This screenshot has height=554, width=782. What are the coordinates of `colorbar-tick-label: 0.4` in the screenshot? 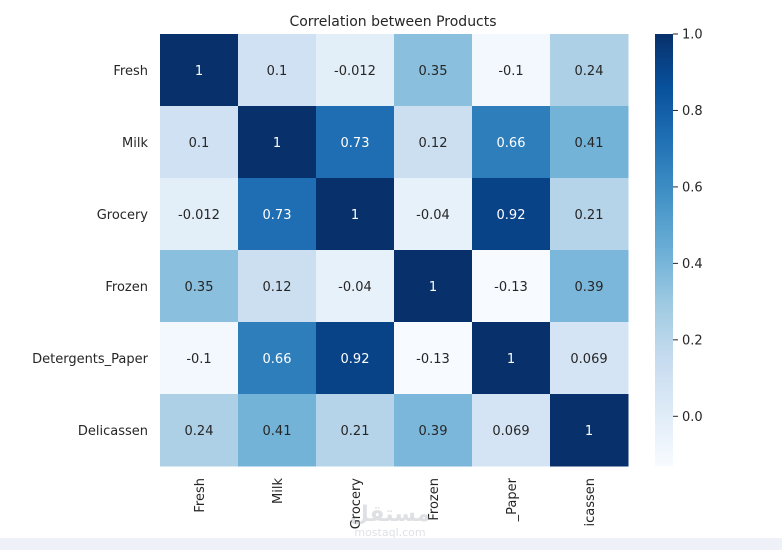 It's located at (692, 264).